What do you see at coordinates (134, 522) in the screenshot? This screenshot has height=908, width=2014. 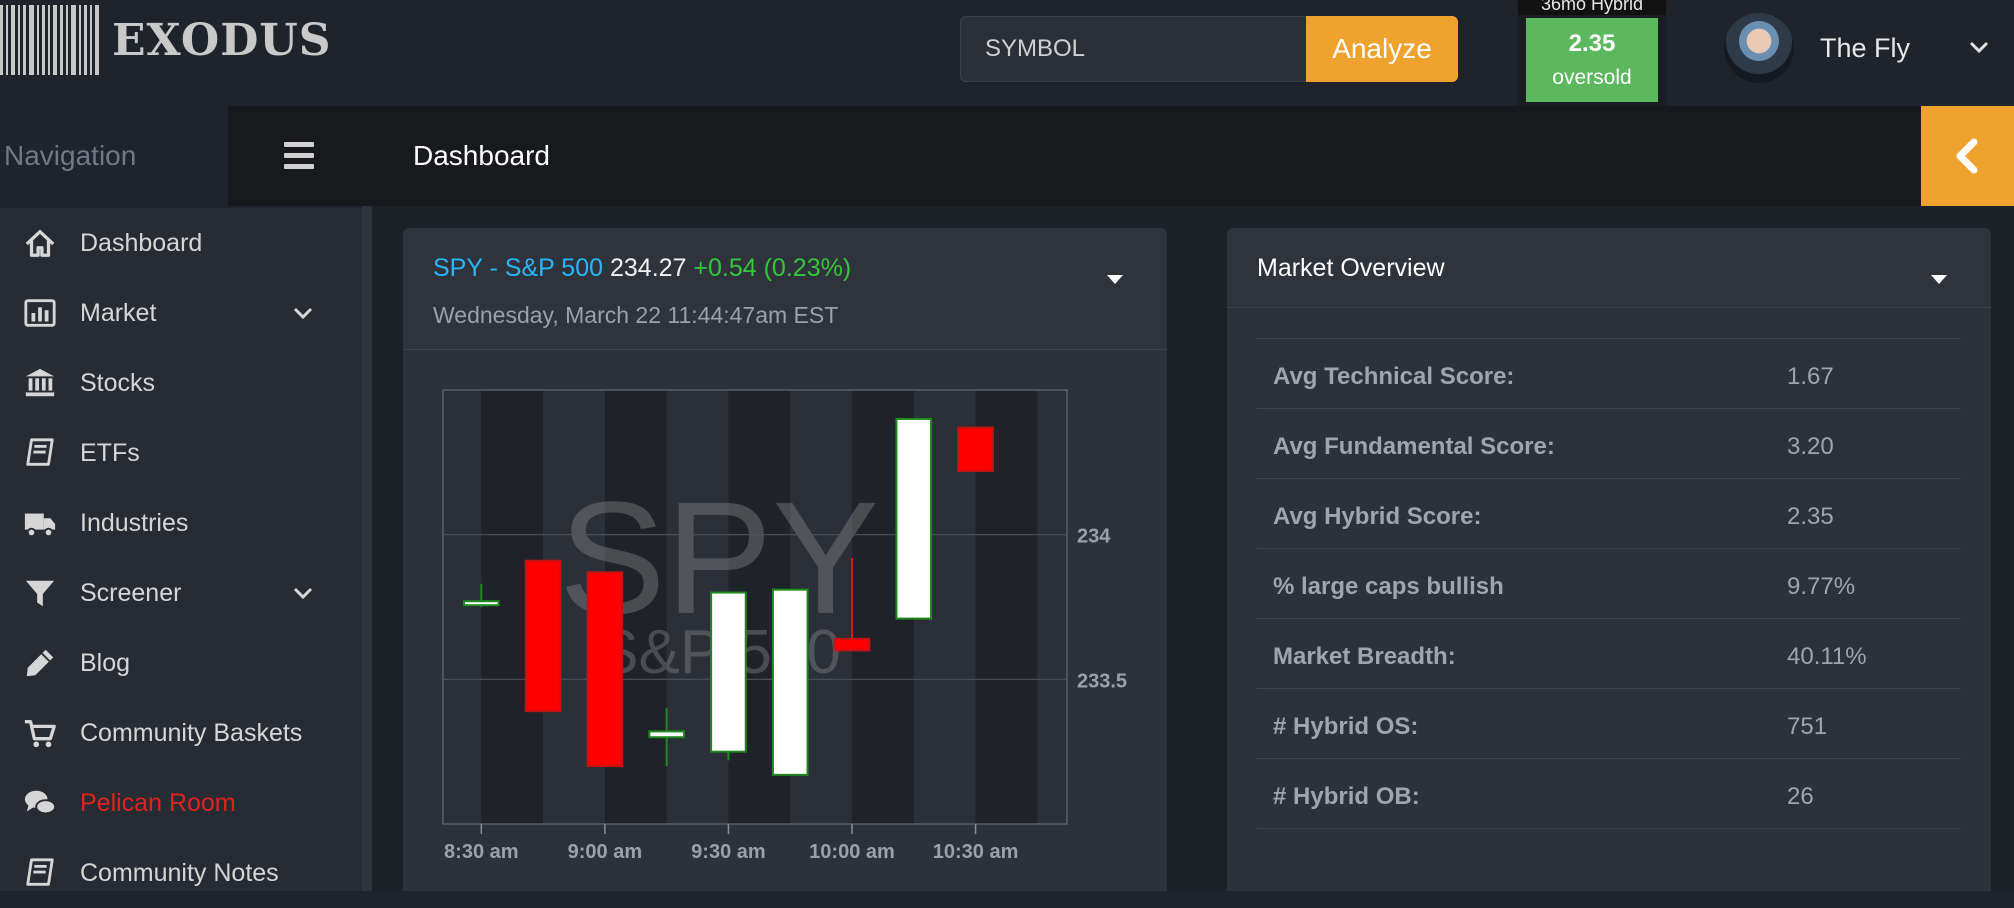 I see `sidebar-item-label: Industries` at bounding box center [134, 522].